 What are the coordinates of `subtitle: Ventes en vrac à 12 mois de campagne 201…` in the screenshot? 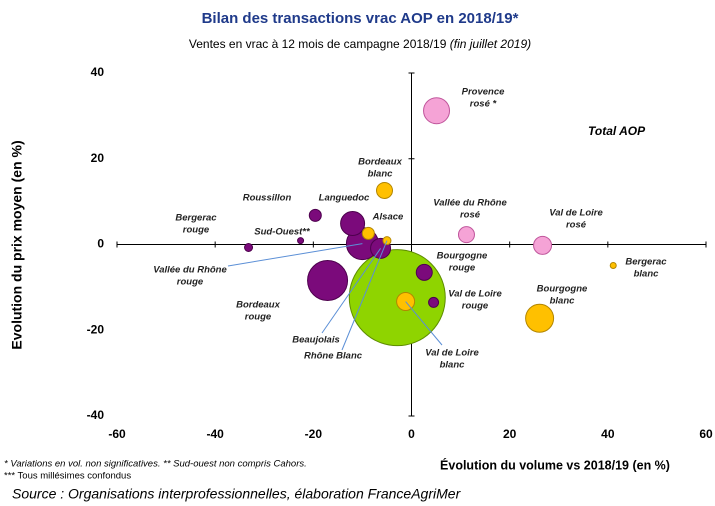 It's located at (360, 44).